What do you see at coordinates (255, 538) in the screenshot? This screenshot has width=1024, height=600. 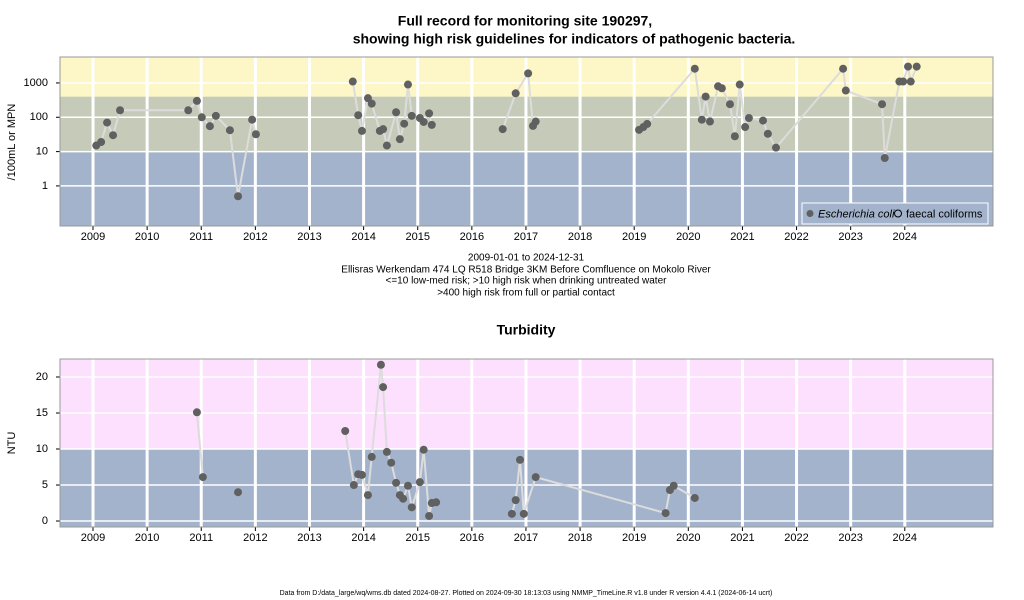 I see `x-tick-label: 2012` at bounding box center [255, 538].